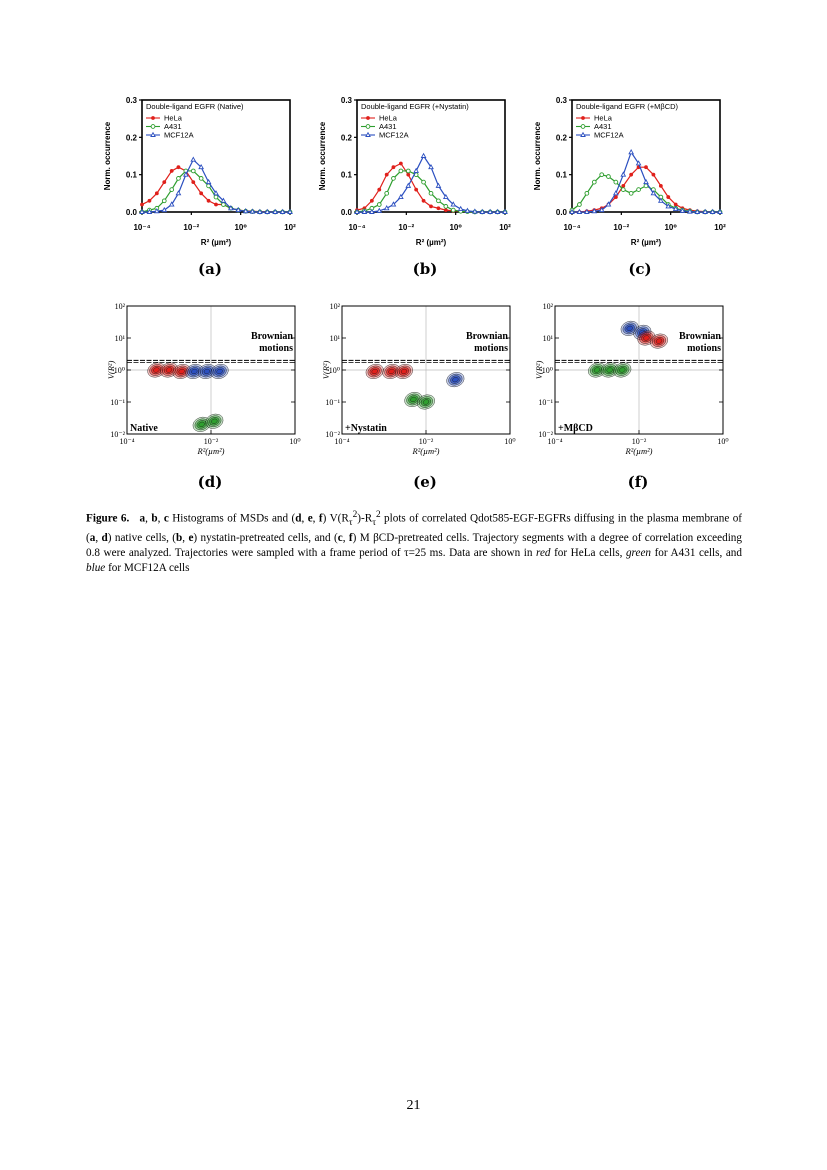  What do you see at coordinates (366, 428) in the screenshot?
I see `inset-label: +Nystatin` at bounding box center [366, 428].